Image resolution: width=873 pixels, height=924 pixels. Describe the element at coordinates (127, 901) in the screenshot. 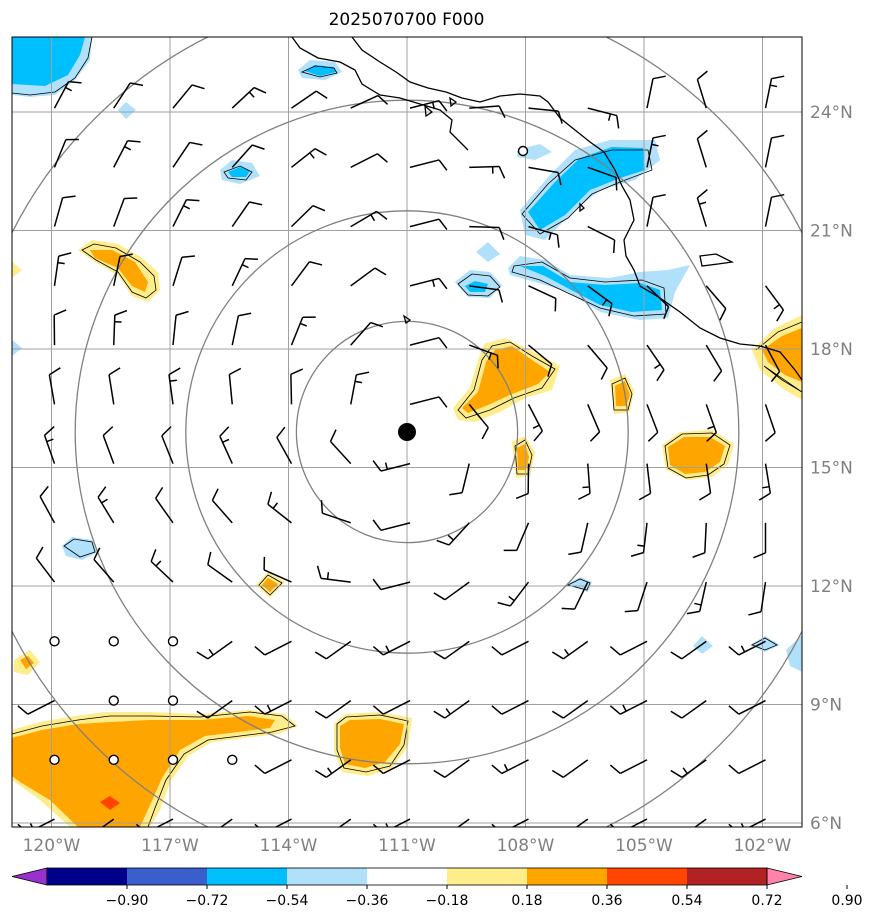

I see `colorbar-tick-label: −0.90` at that location.